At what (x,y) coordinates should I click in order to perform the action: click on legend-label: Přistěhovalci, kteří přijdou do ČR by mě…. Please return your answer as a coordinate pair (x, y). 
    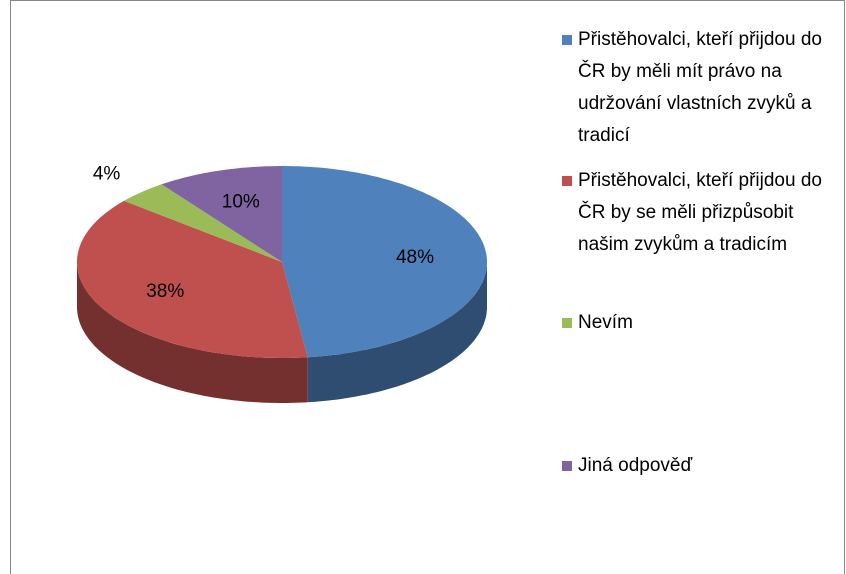
    Looking at the image, I should click on (700, 87).